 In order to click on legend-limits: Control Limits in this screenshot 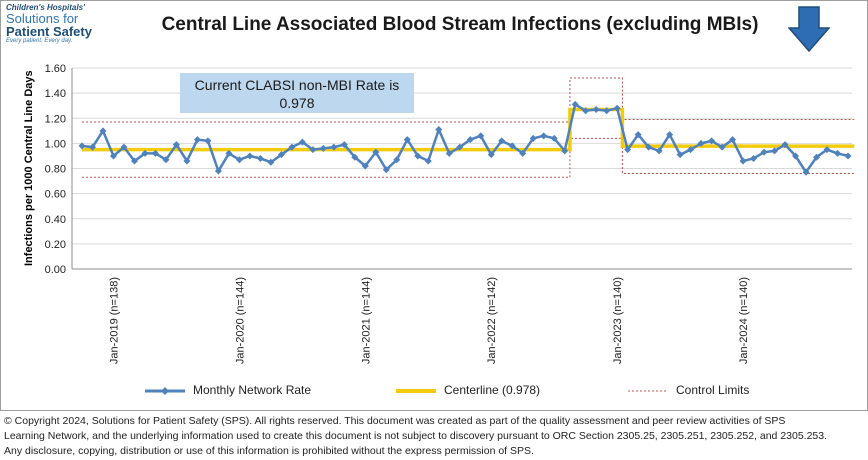, I will do `click(688, 390)`.